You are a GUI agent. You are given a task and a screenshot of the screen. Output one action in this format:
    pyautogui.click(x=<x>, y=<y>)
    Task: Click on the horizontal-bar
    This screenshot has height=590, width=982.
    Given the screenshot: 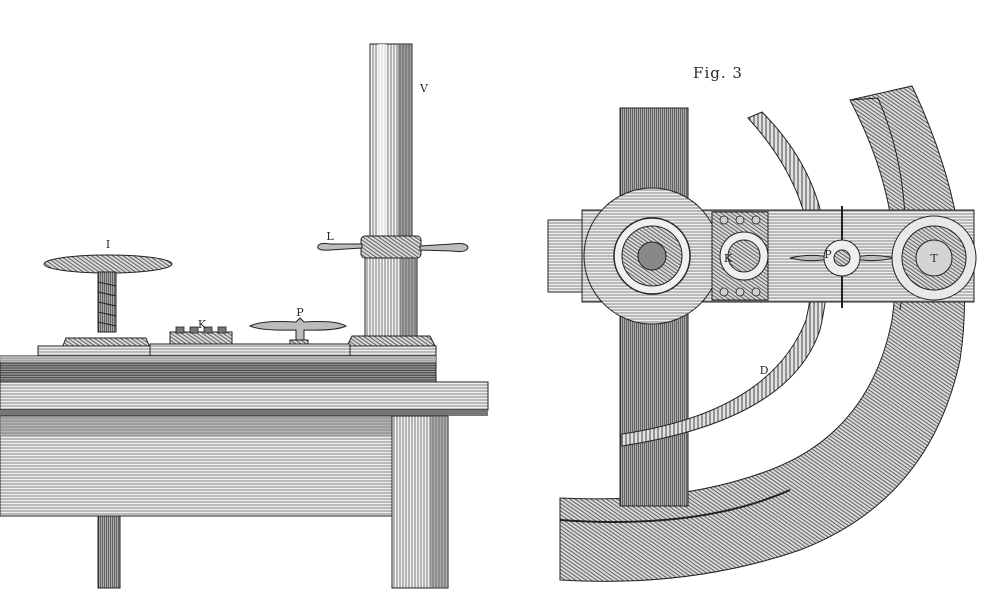 What is the action you would take?
    pyautogui.click(x=565, y=256)
    